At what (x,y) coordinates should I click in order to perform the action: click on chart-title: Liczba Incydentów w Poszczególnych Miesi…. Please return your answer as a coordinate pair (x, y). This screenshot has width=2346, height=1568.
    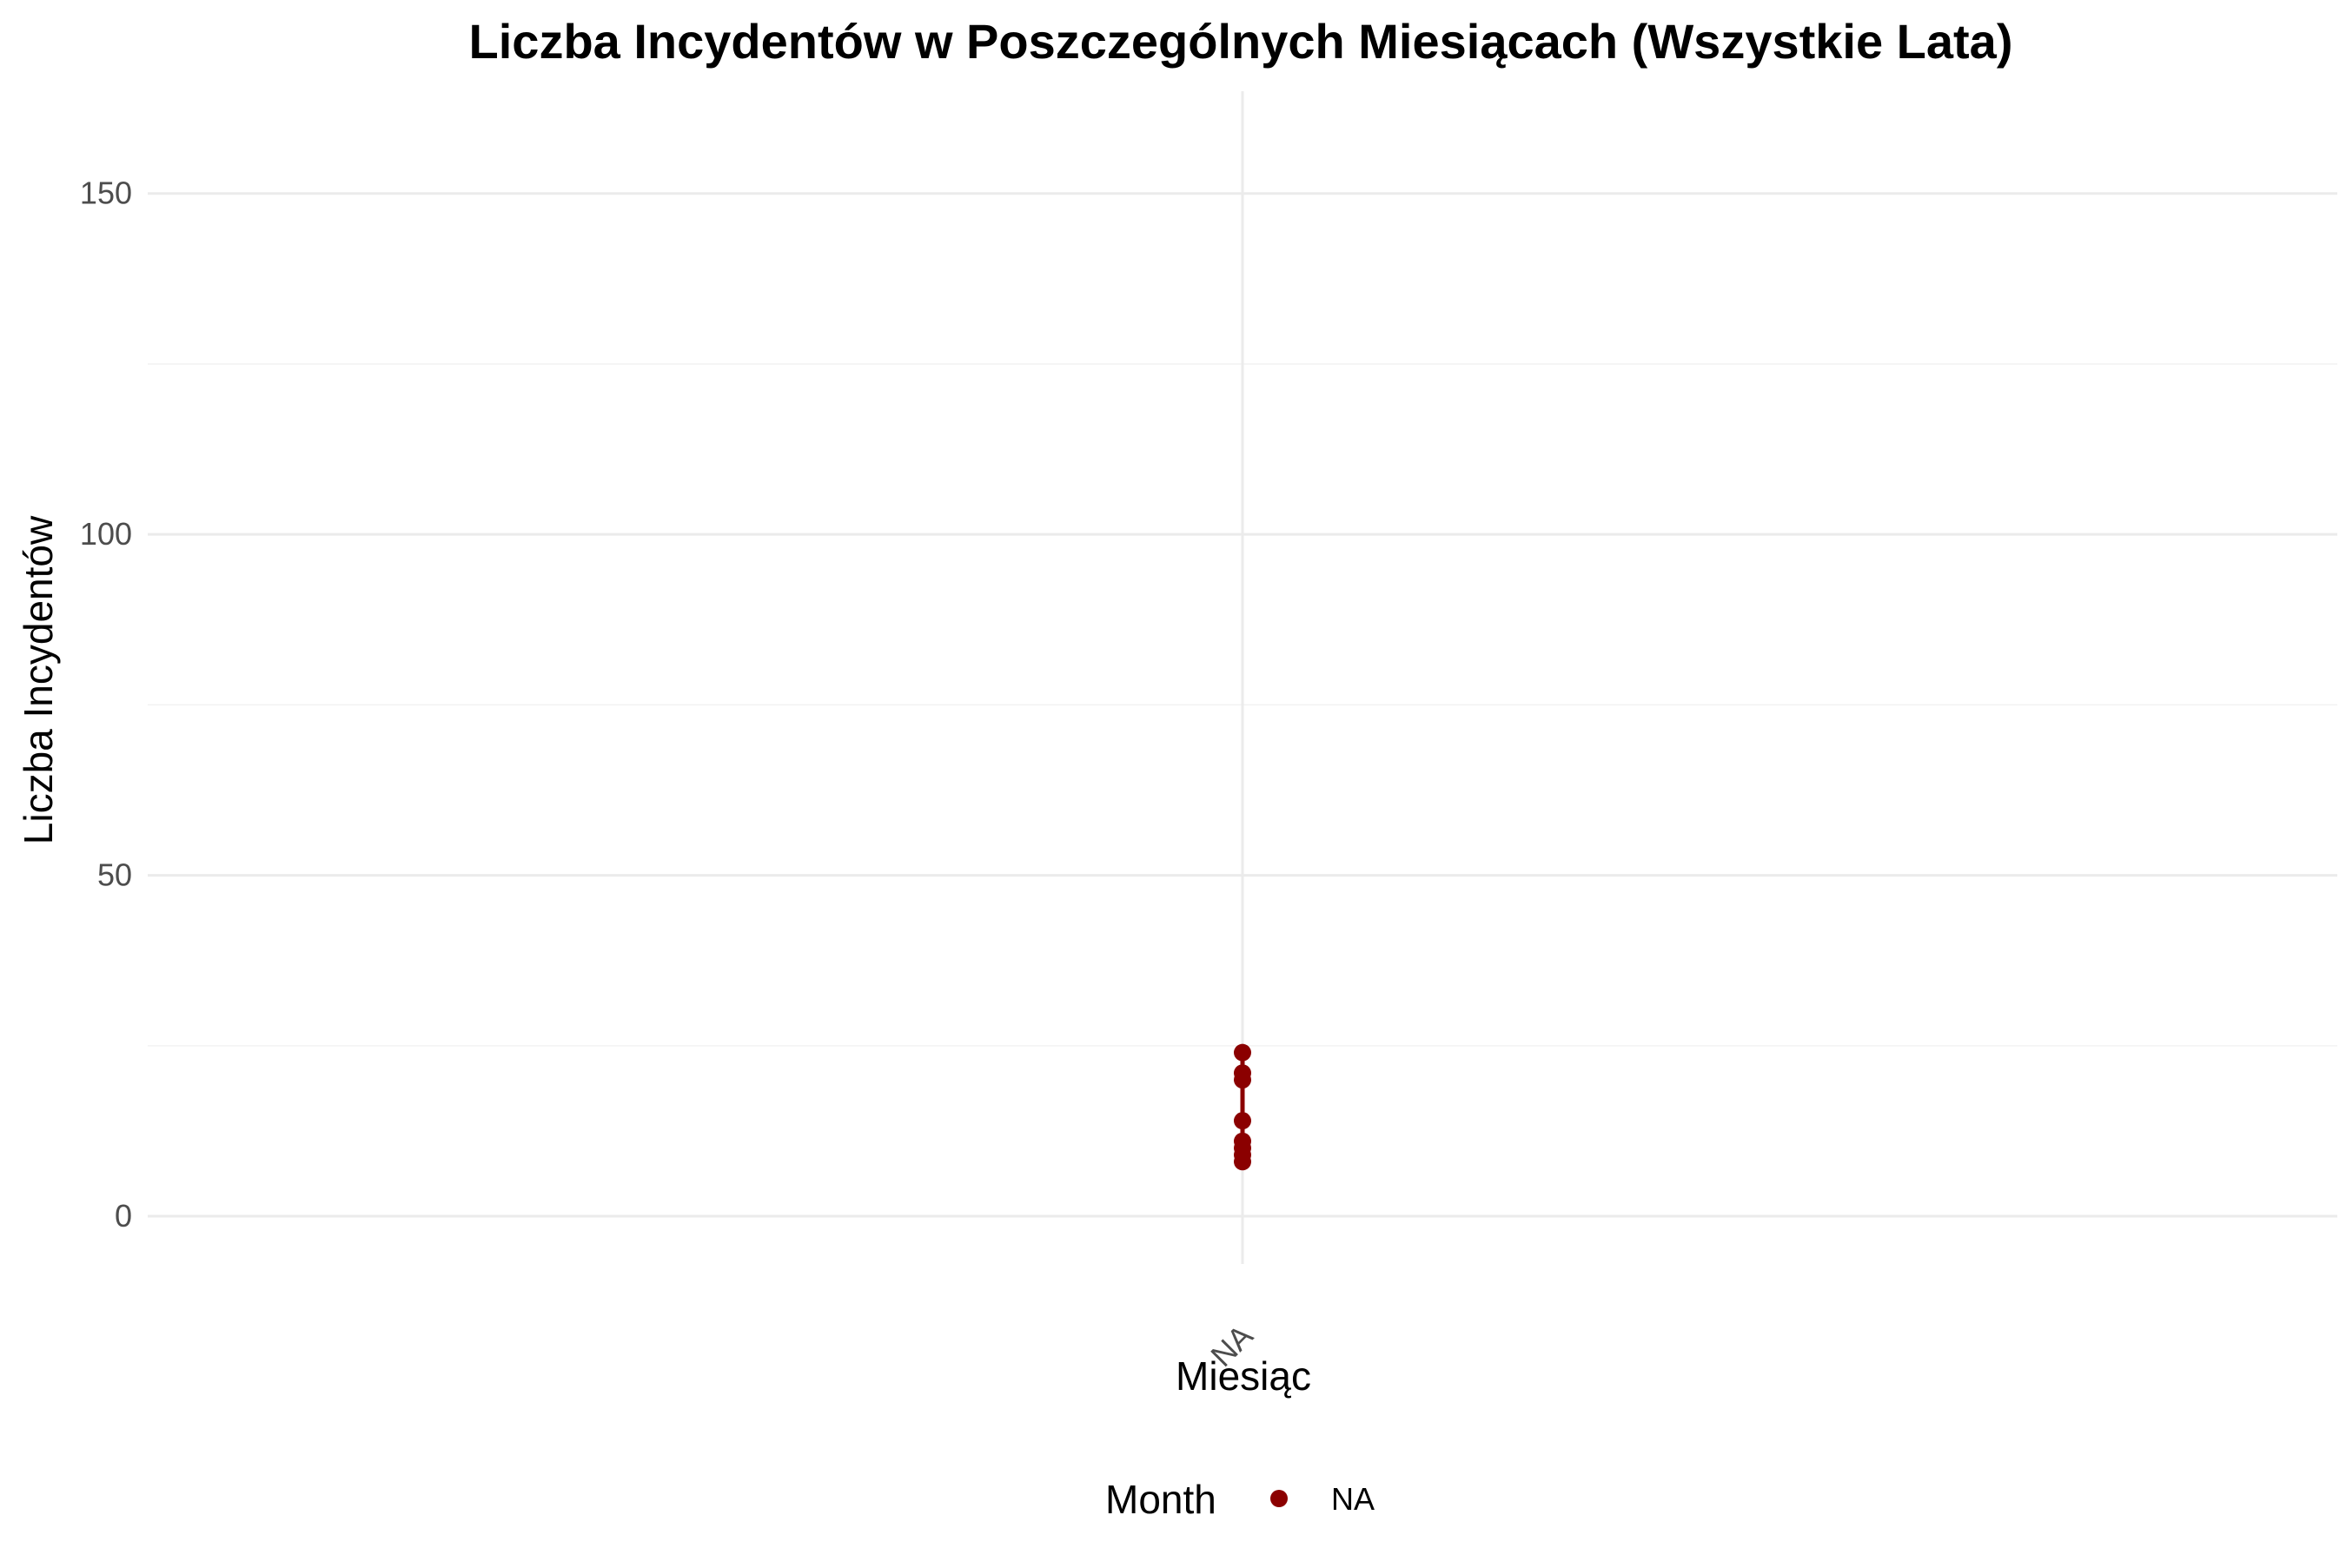
    Looking at the image, I should click on (1241, 41).